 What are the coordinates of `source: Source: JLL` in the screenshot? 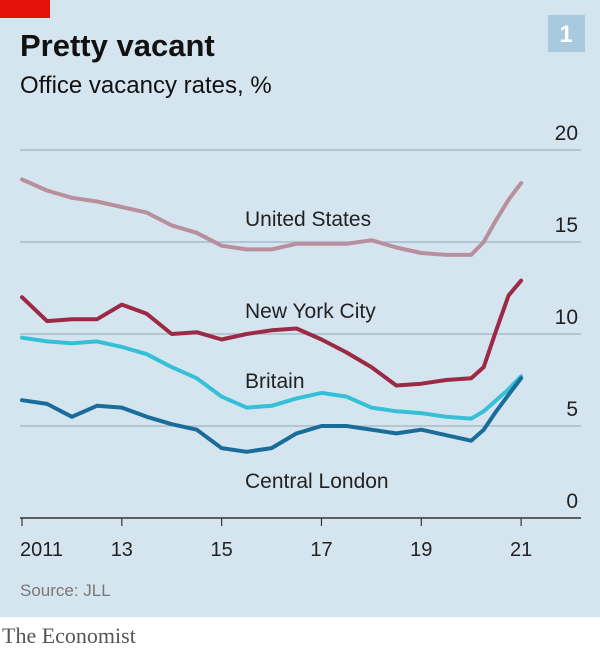 It's located at (65, 590).